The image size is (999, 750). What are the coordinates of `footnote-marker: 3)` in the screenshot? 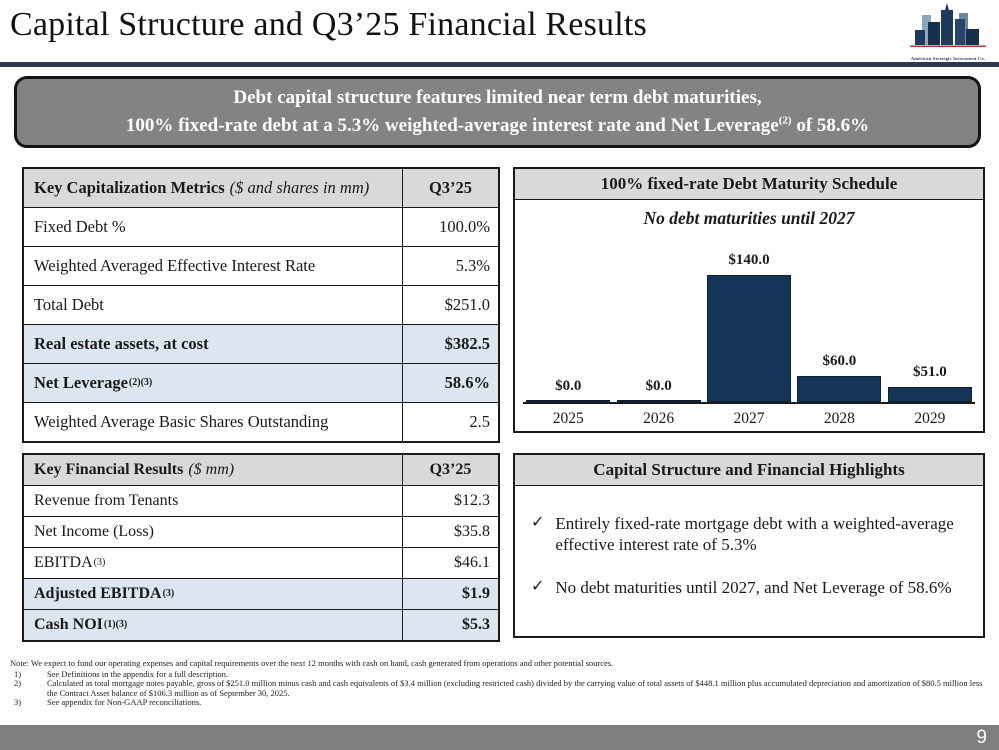 It's located at (18, 702).